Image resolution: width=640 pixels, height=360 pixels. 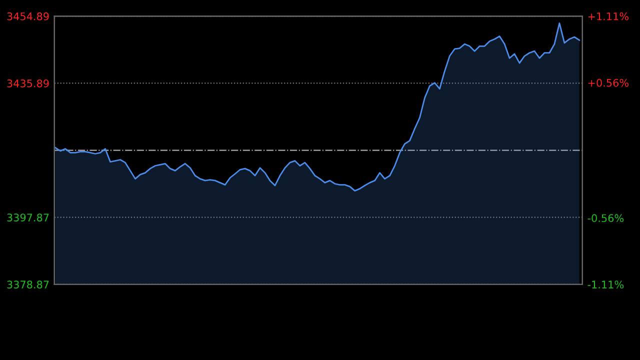 I want to click on y2-tick-label: -1.11%, so click(x=606, y=284).